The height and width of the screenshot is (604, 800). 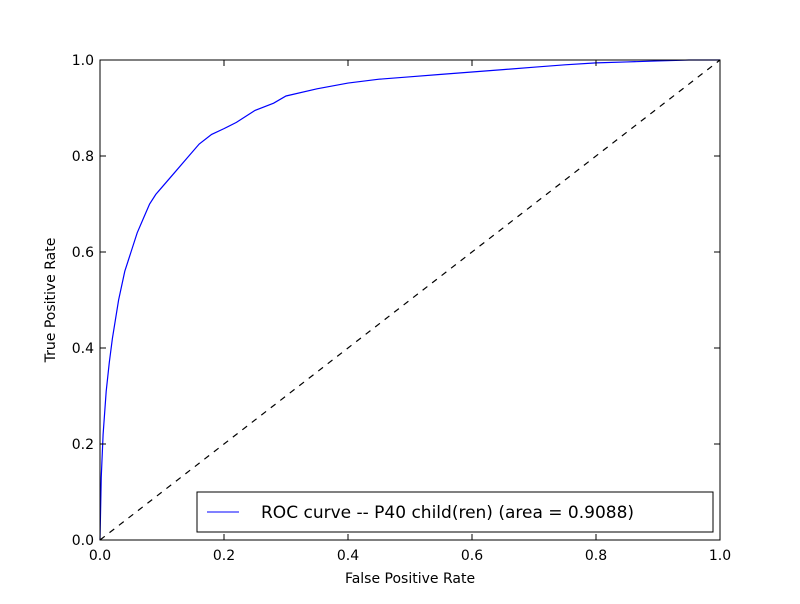 What do you see at coordinates (472, 556) in the screenshot?
I see `x-tick-label: 0.6` at bounding box center [472, 556].